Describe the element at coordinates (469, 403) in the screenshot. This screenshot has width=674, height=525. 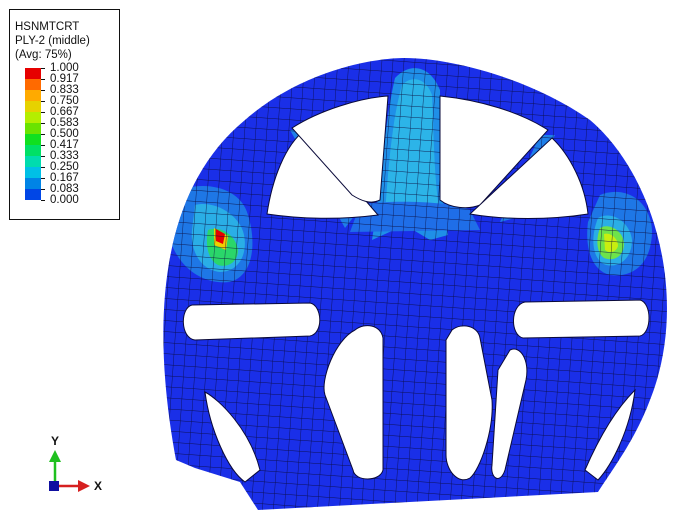
I see `lower-center-slot` at that location.